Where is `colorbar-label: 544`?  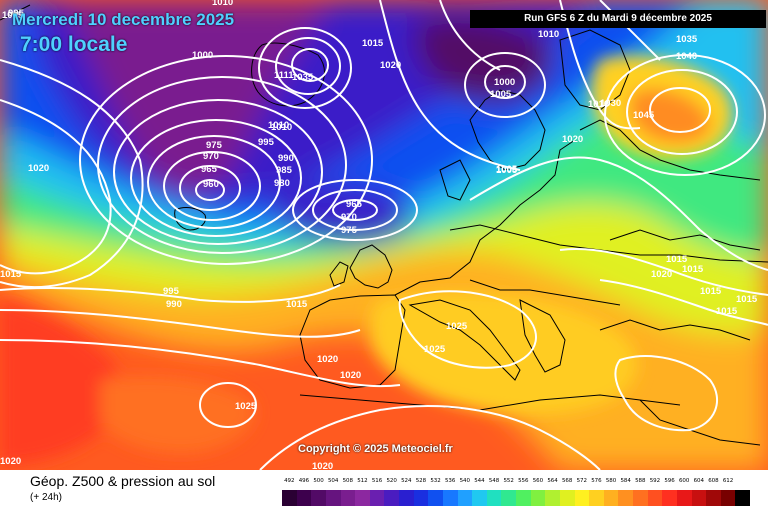 colorbar-label: 544 is located at coordinates (479, 481).